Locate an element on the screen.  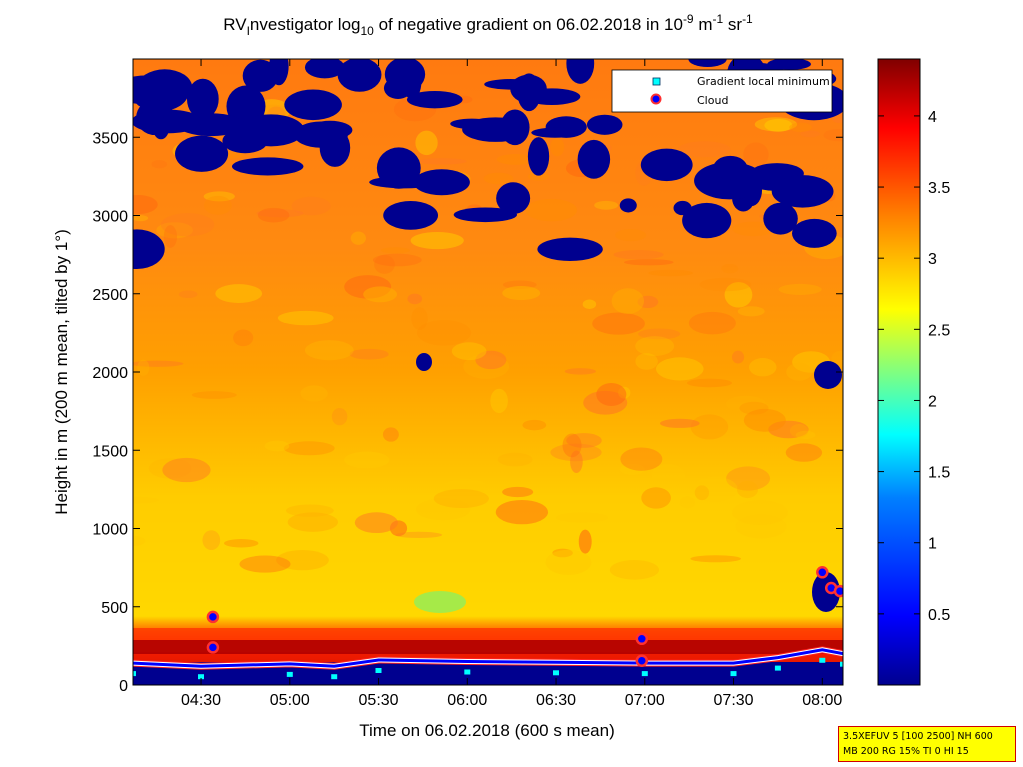
y-axis-label: Height in m (200 m mean, tilted by 1°) is located at coordinates (61, 372).